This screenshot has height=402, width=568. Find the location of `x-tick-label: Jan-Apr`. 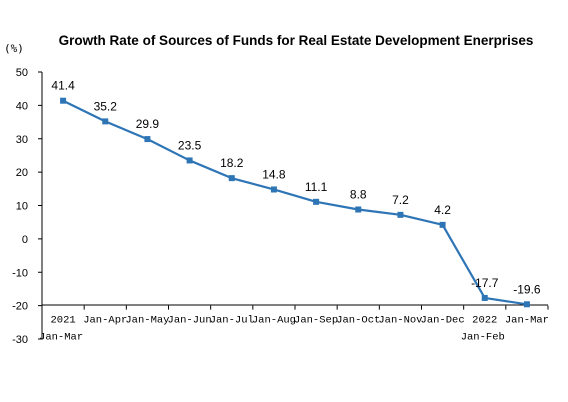

x-tick-label: Jan-Apr is located at coordinates (105, 321).